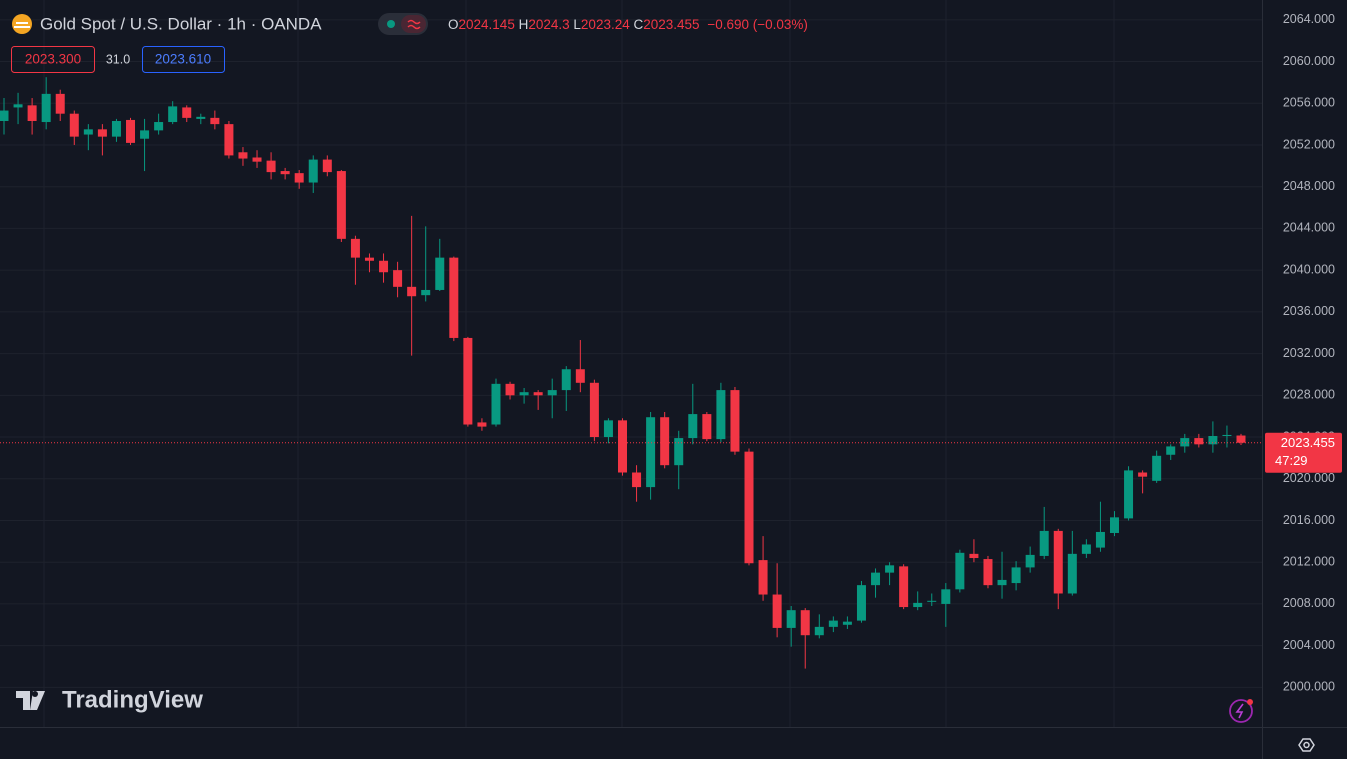  What do you see at coordinates (1309, 311) in the screenshot?
I see `y-tick-label: 2036.000` at bounding box center [1309, 311].